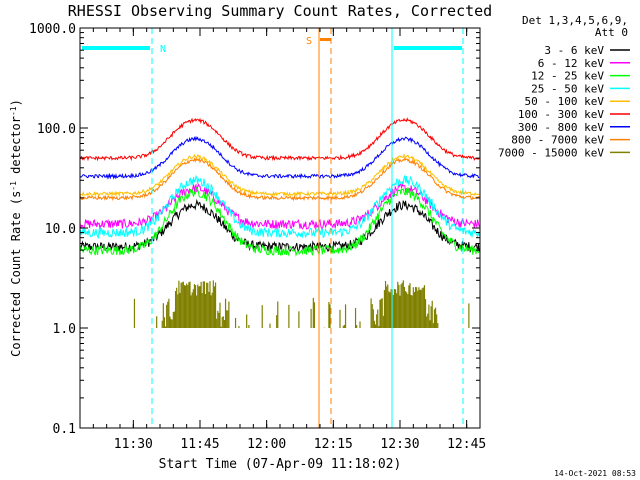 The image size is (640, 480). What do you see at coordinates (163, 49) in the screenshot?
I see `night-flag-label: N` at bounding box center [163, 49].